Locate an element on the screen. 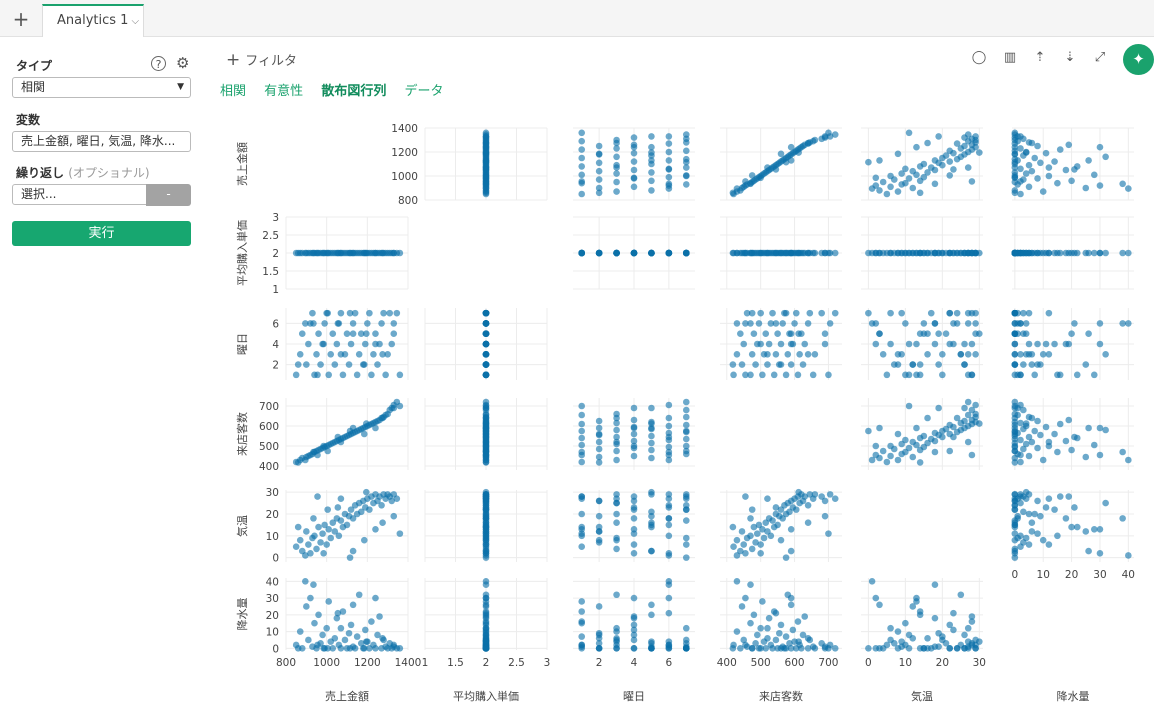  tab-data: データ is located at coordinates (424, 91).